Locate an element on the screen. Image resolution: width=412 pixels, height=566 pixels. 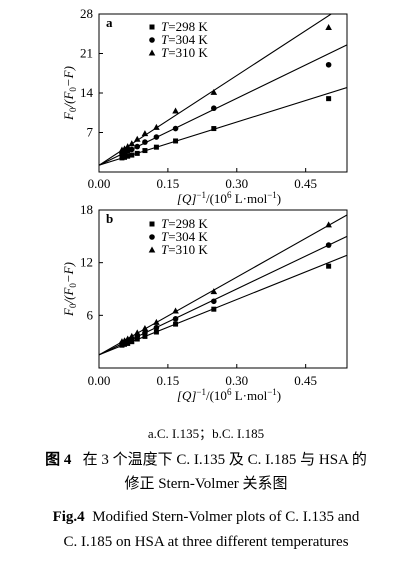
panel-label: b is located at coordinates (109, 218).